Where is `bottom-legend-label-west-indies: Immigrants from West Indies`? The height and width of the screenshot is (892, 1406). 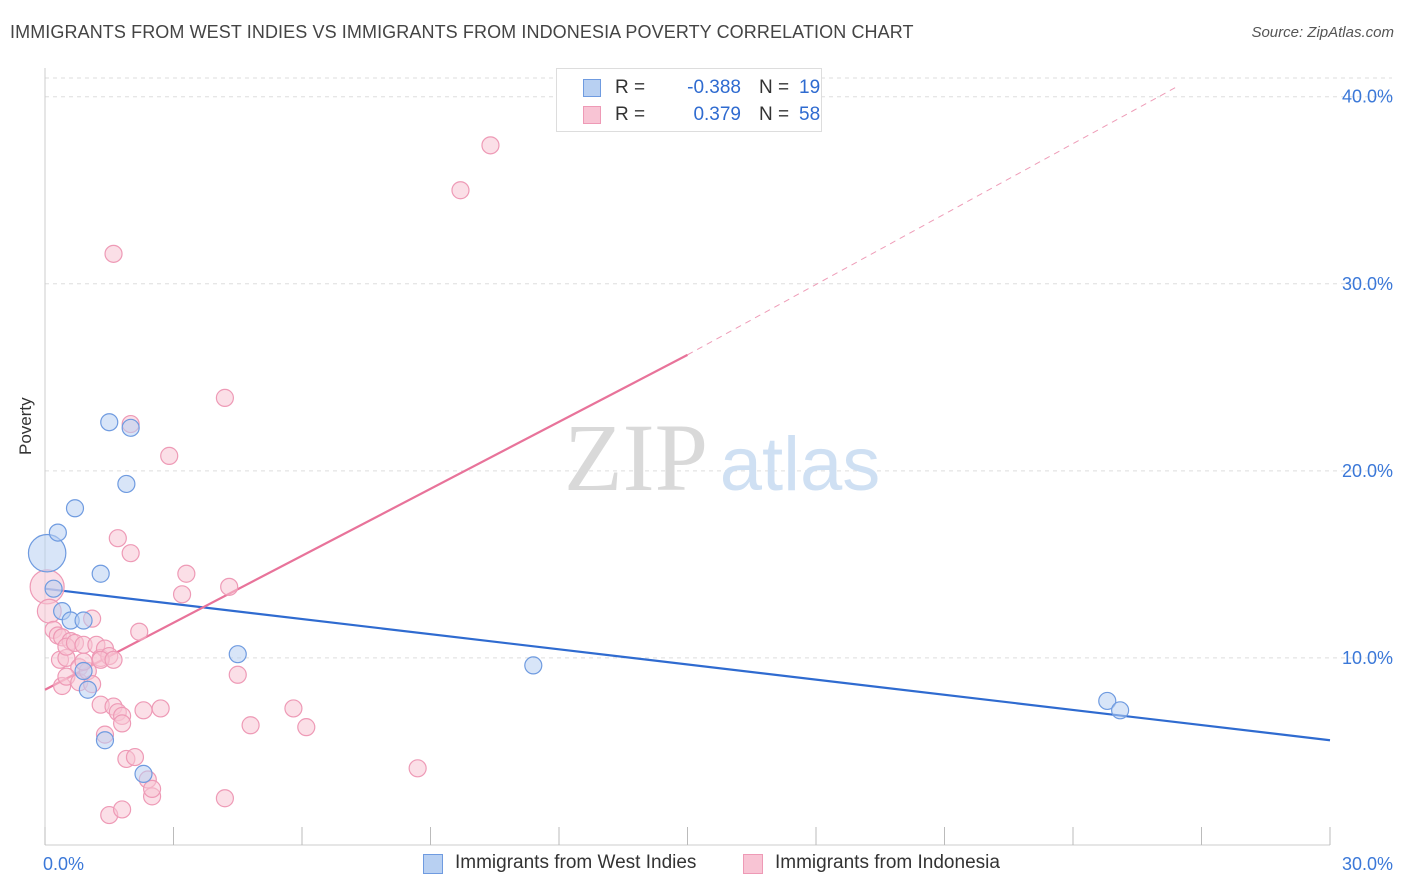 bottom-legend-label-west-indies: Immigrants from West Indies is located at coordinates (576, 862).